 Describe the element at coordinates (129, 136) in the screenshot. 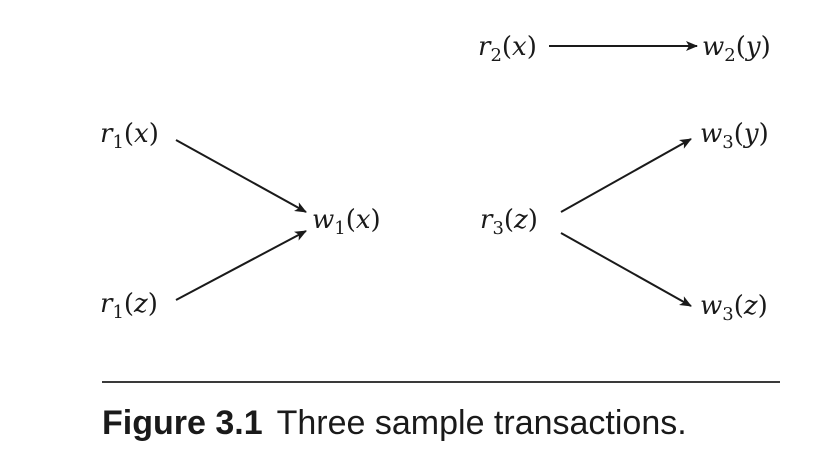

I see `node-r1-x: r1(x)` at that location.